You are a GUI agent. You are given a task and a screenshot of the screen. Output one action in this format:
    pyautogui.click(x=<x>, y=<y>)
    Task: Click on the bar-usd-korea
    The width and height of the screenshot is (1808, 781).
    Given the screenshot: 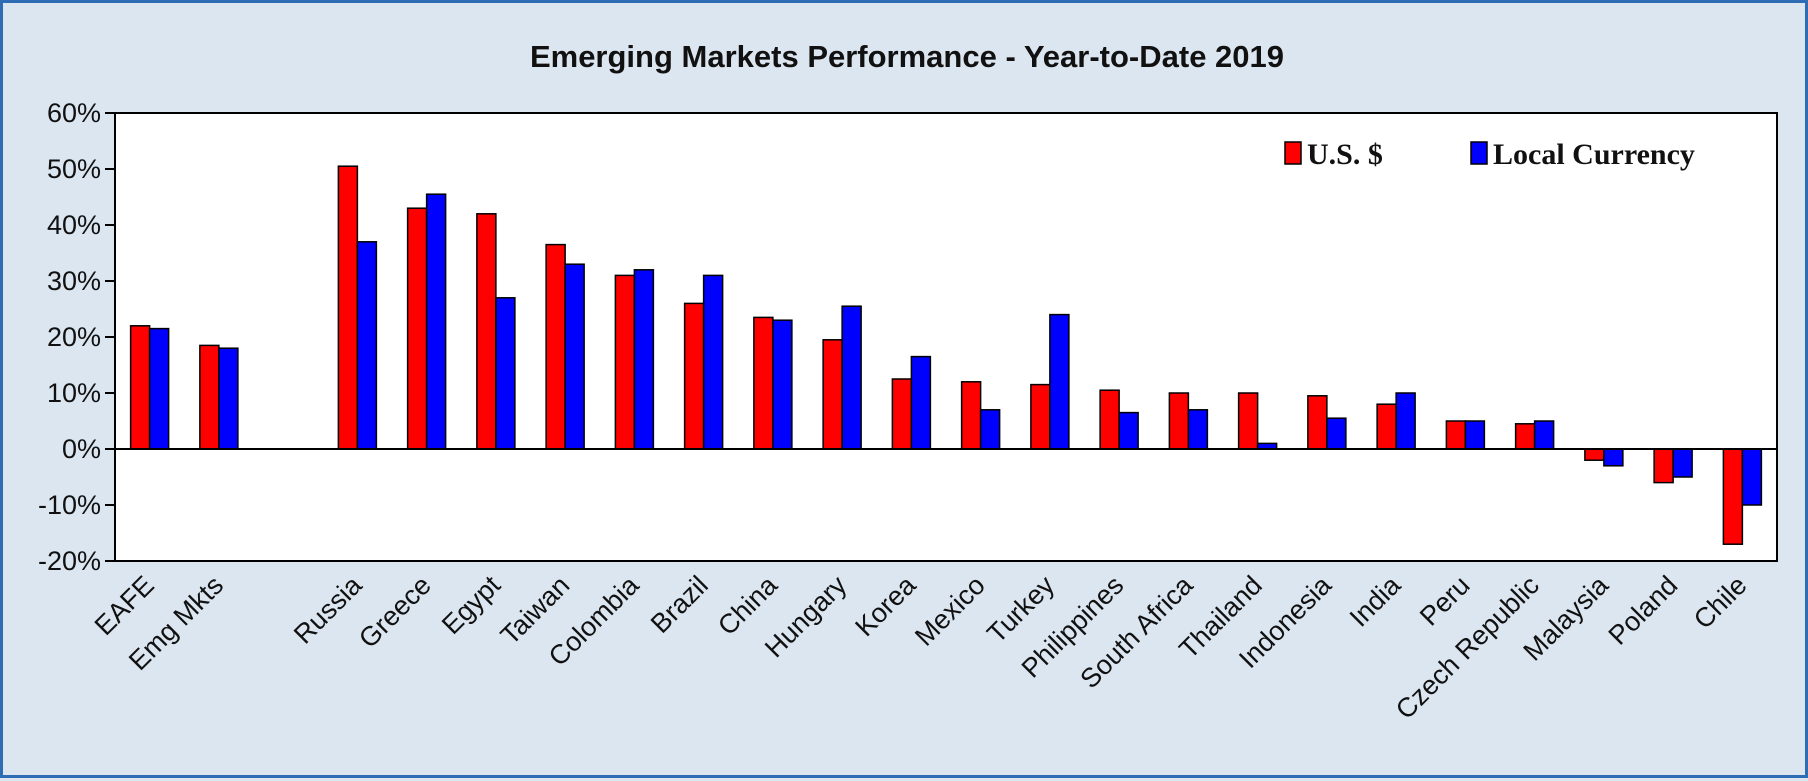 What is the action you would take?
    pyautogui.click(x=902, y=414)
    